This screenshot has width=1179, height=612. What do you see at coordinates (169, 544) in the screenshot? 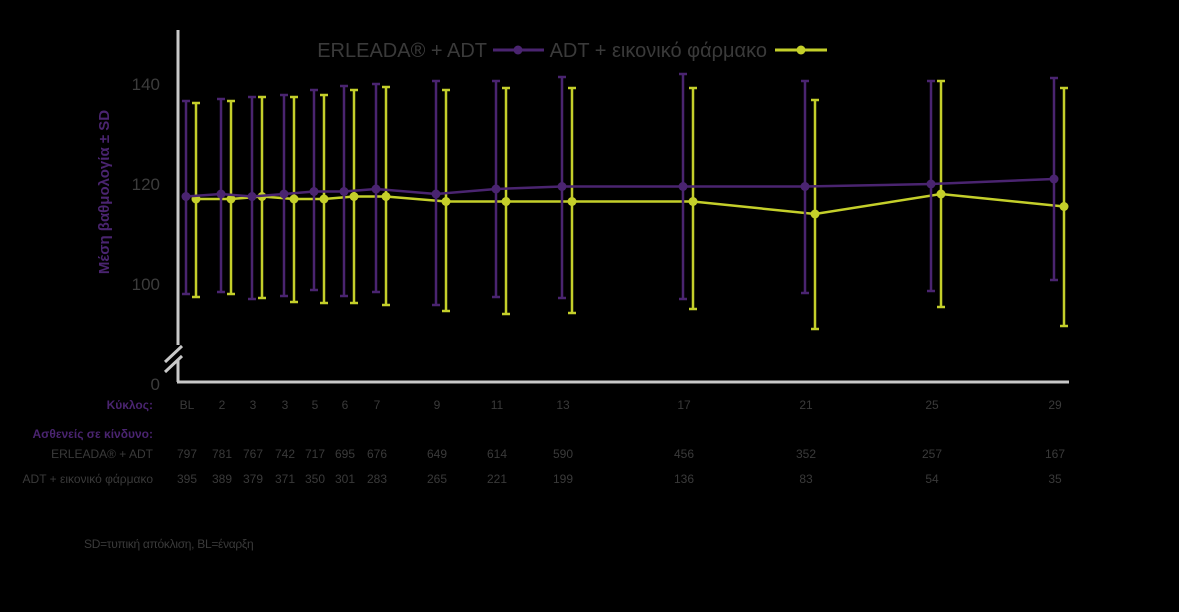
I see `footnote: SD=τυπική απόκλιση, BL=έναρξη` at bounding box center [169, 544].